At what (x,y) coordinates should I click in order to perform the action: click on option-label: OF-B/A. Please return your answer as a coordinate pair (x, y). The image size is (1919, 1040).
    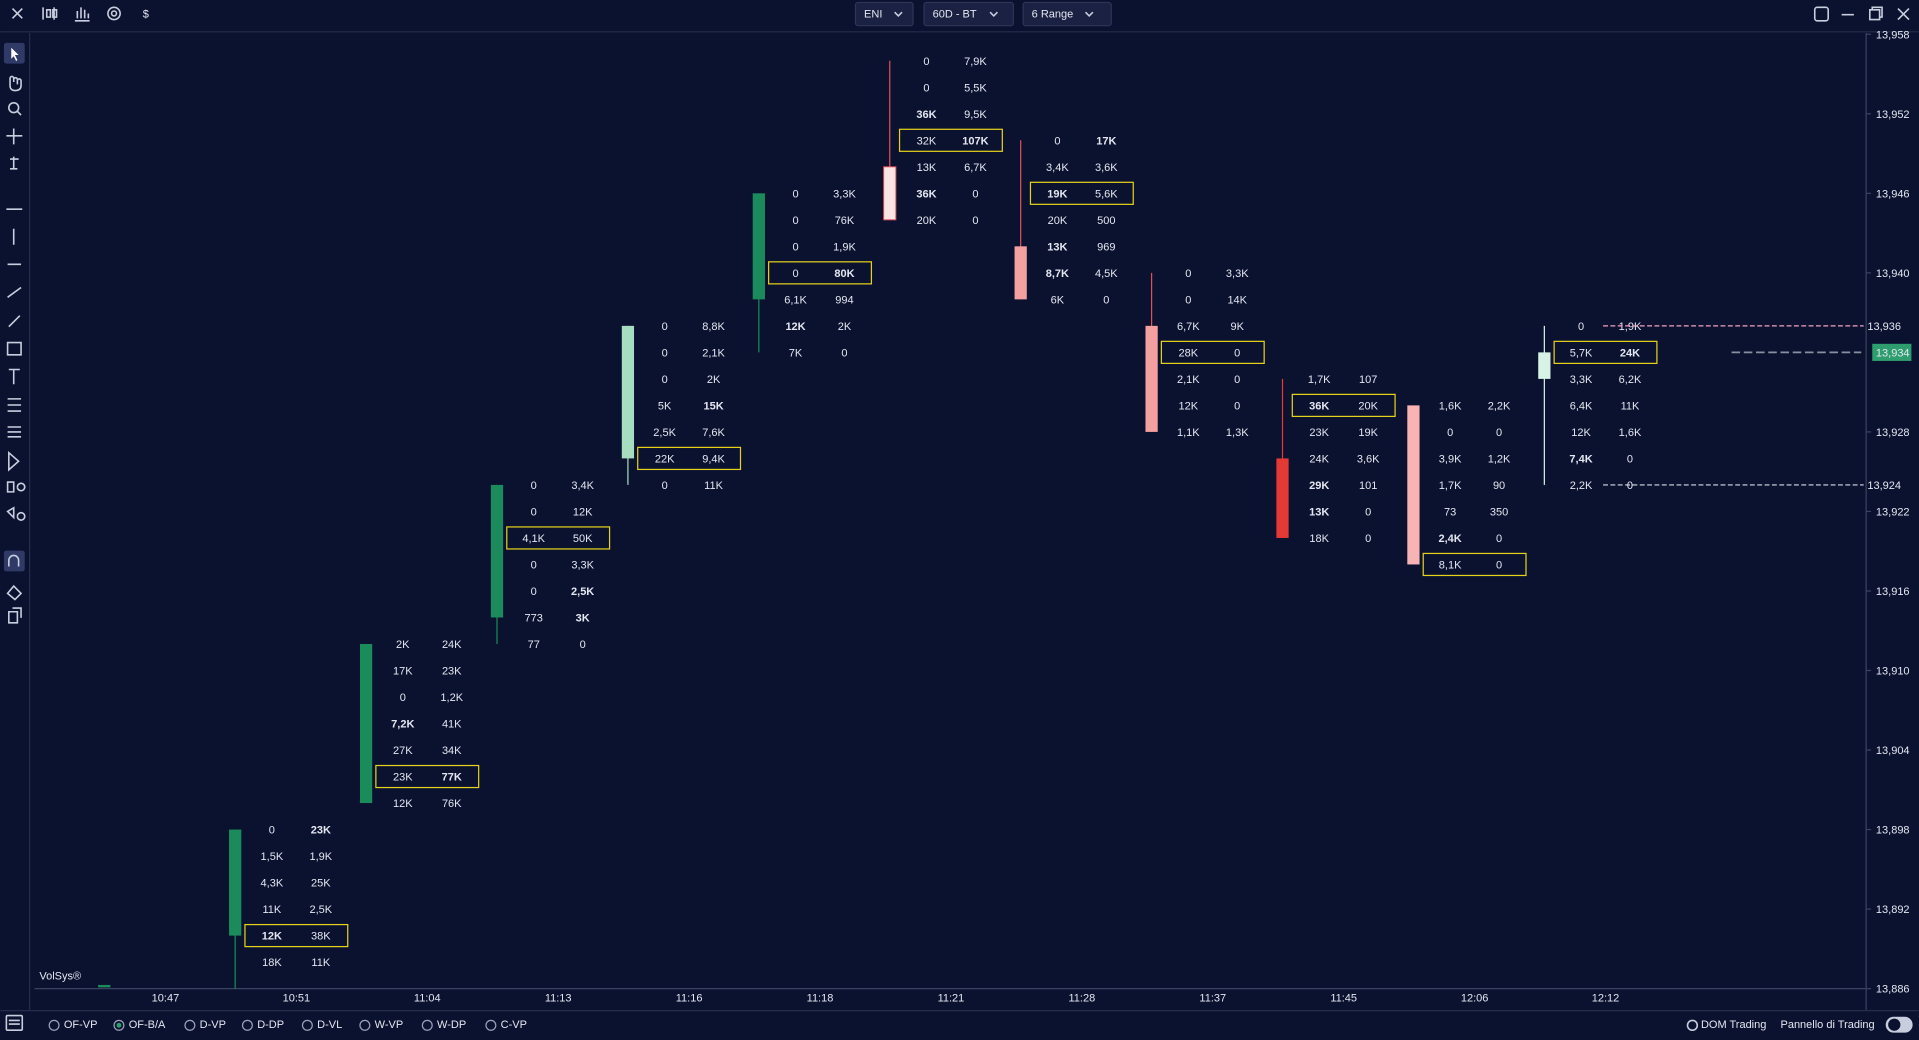
    Looking at the image, I should click on (147, 1025).